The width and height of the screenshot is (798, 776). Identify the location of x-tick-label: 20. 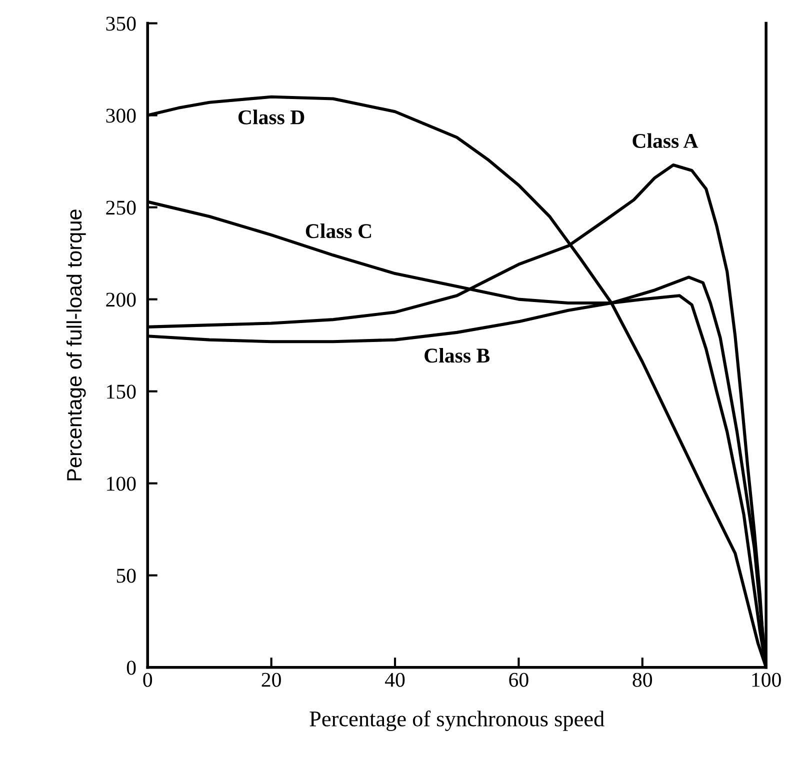
(271, 679).